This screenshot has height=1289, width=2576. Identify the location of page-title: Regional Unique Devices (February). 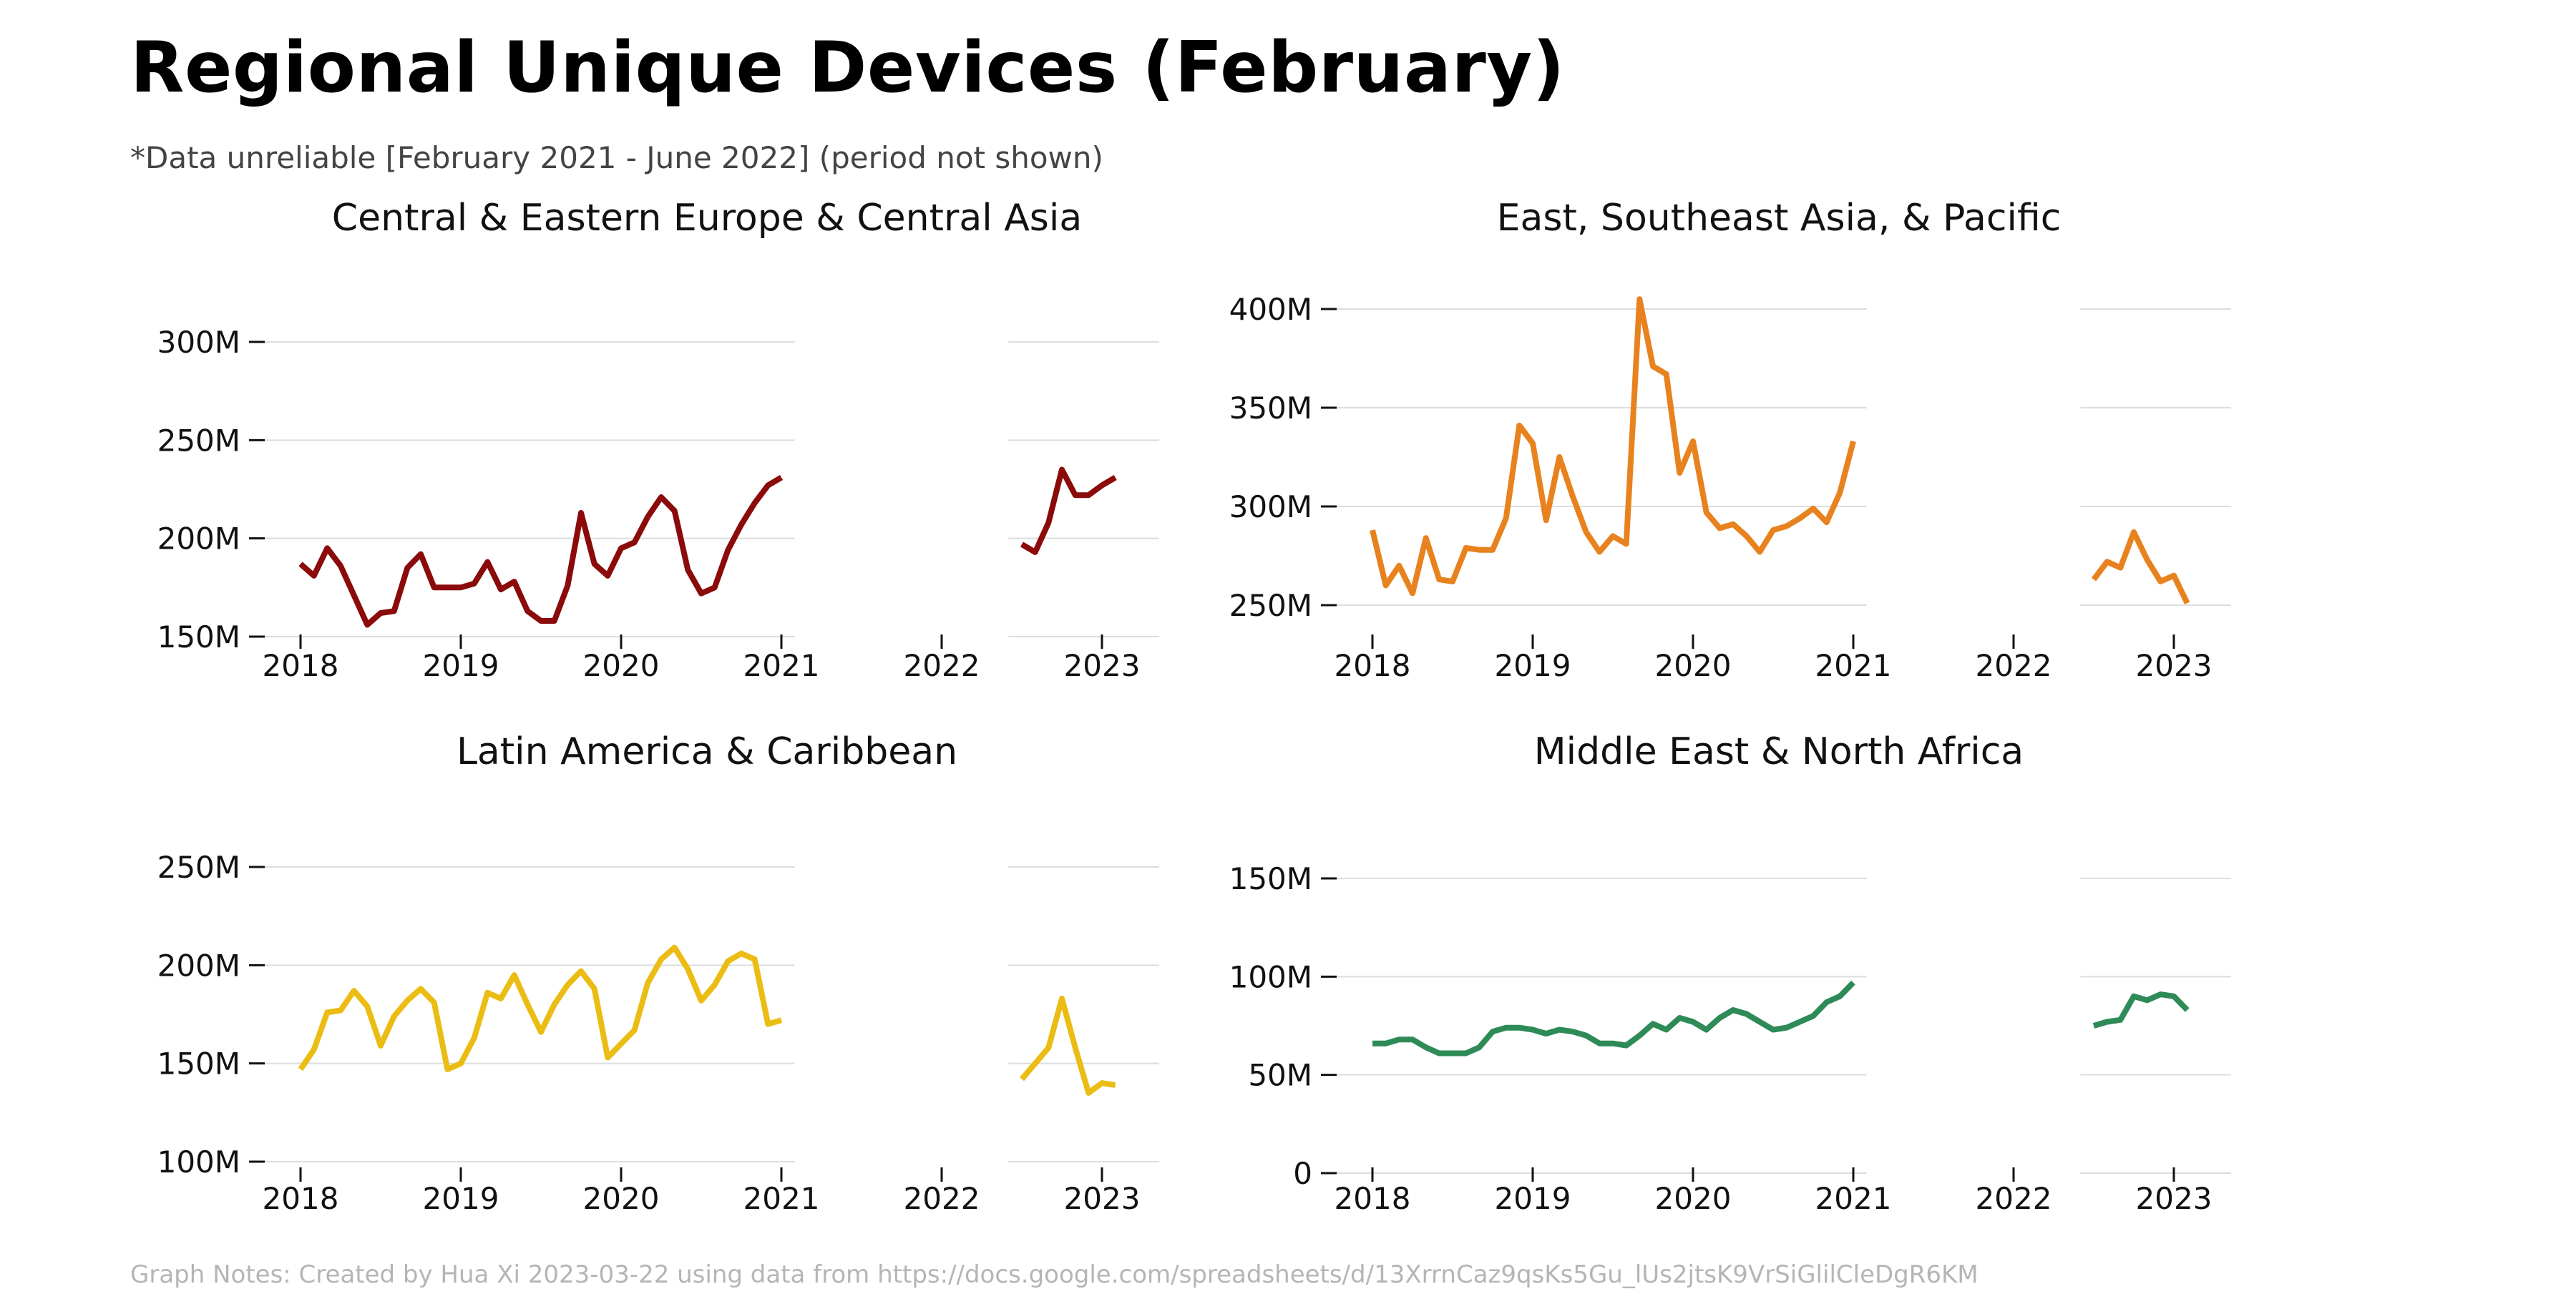
(847, 68).